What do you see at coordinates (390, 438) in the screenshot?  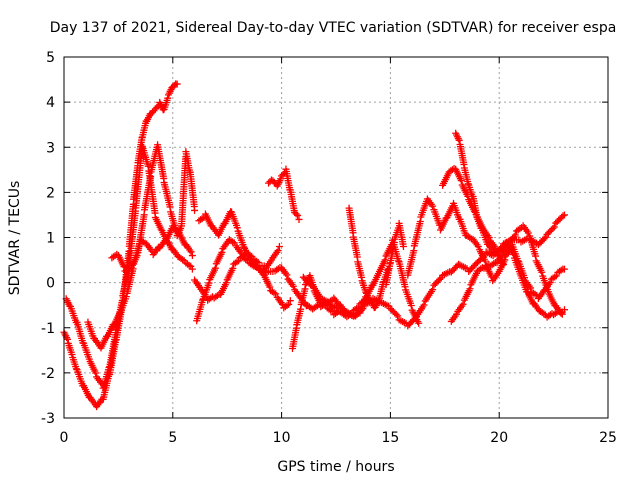 I see `x-tick-label: 15` at bounding box center [390, 438].